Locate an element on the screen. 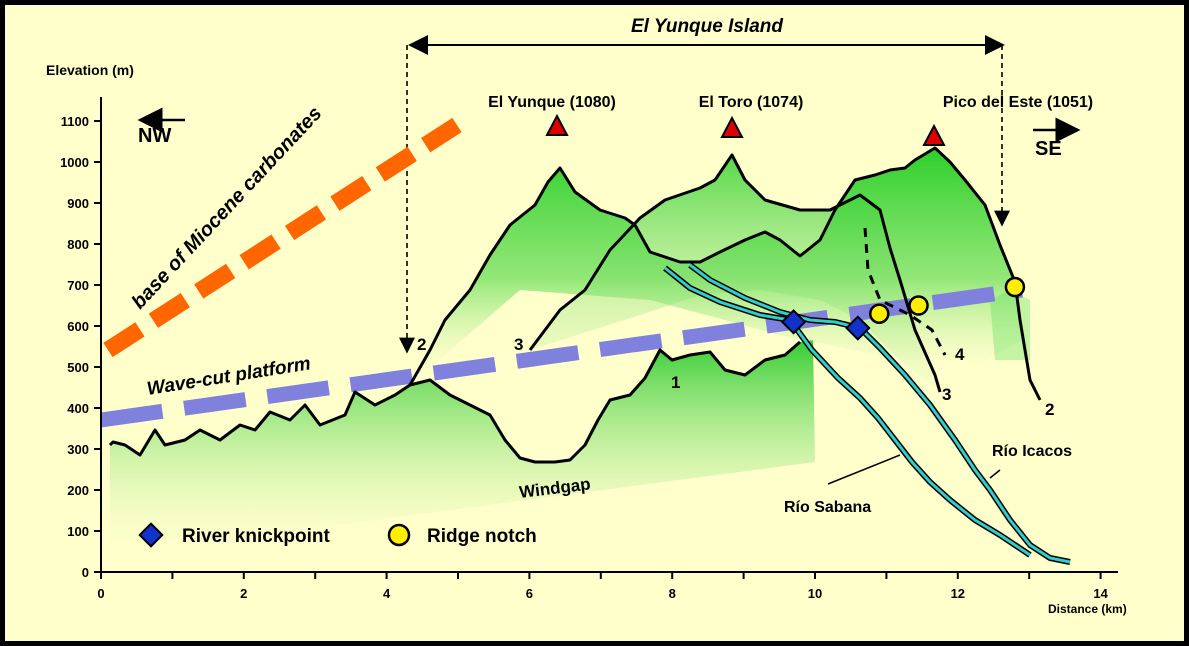  el-toro-peak-marker is located at coordinates (732, 126).